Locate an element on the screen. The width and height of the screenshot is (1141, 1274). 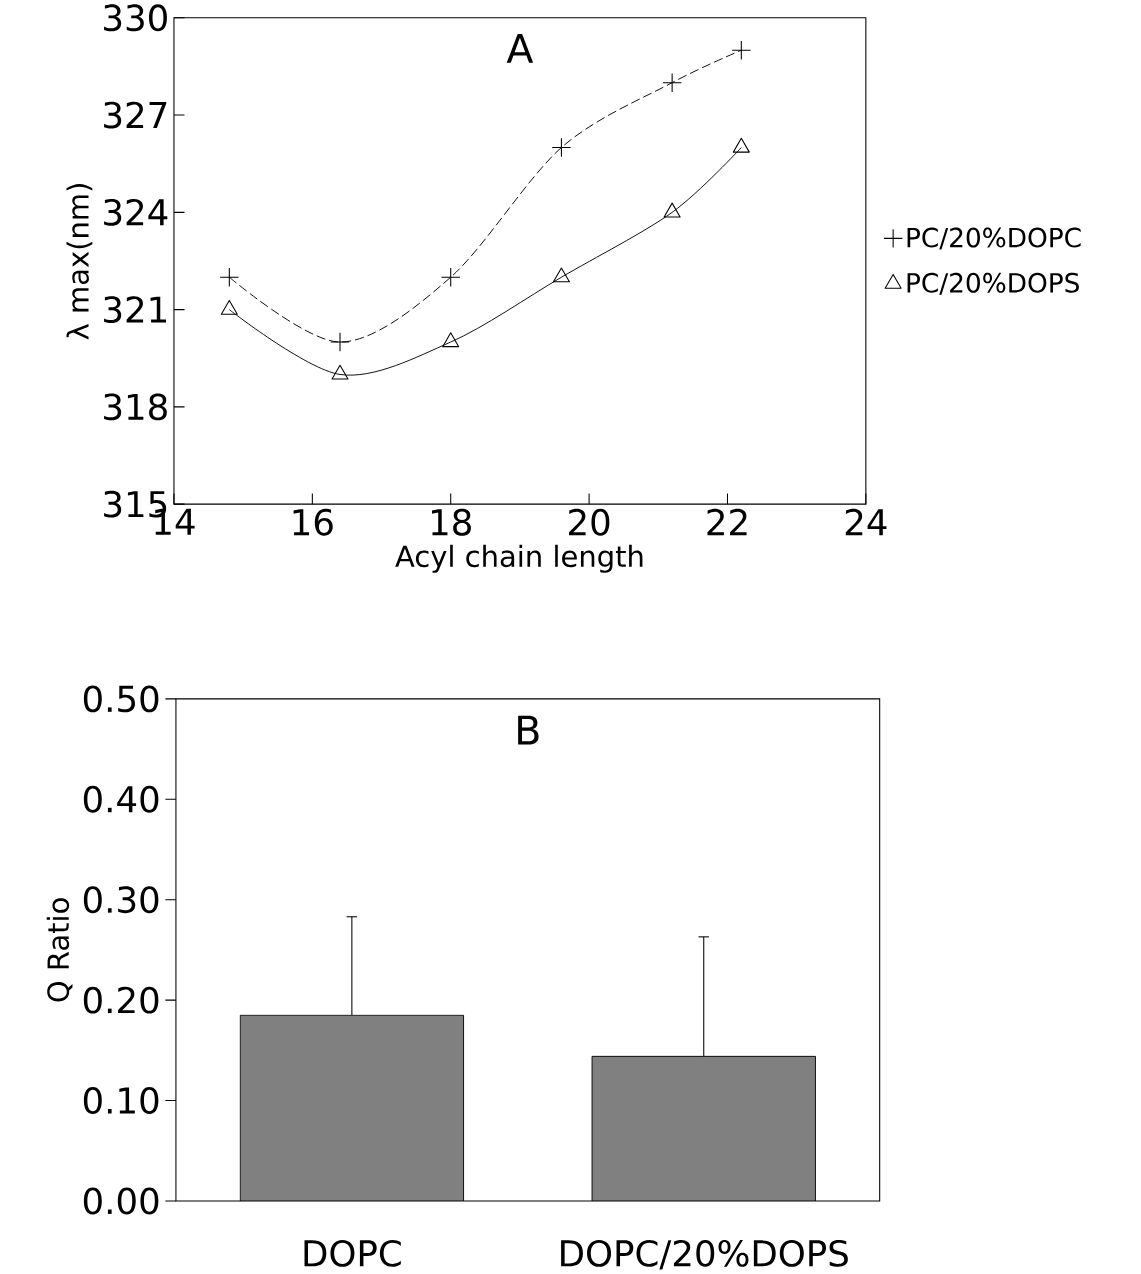
y-tick-label: 0.40 is located at coordinates (121, 799).